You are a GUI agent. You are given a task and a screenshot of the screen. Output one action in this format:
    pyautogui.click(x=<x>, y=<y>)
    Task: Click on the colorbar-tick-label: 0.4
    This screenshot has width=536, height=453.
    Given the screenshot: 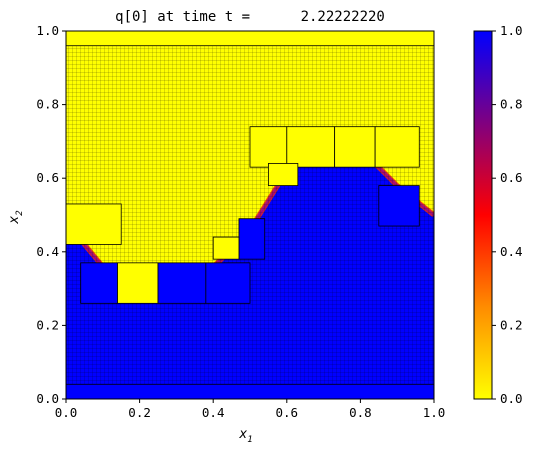 What is the action you would take?
    pyautogui.click(x=511, y=251)
    